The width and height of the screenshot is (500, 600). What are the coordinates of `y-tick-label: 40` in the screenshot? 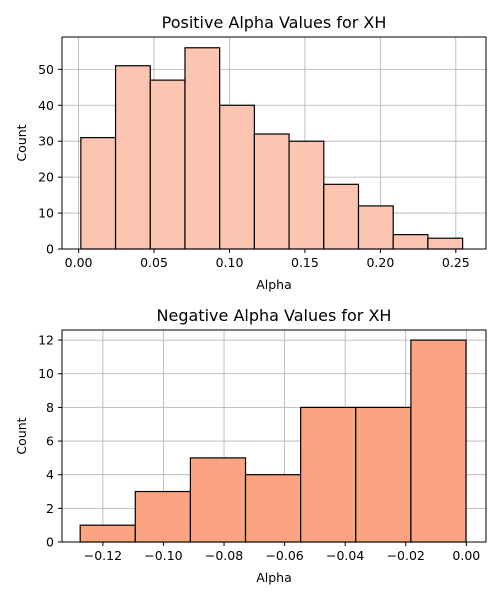 It's located at (46, 105).